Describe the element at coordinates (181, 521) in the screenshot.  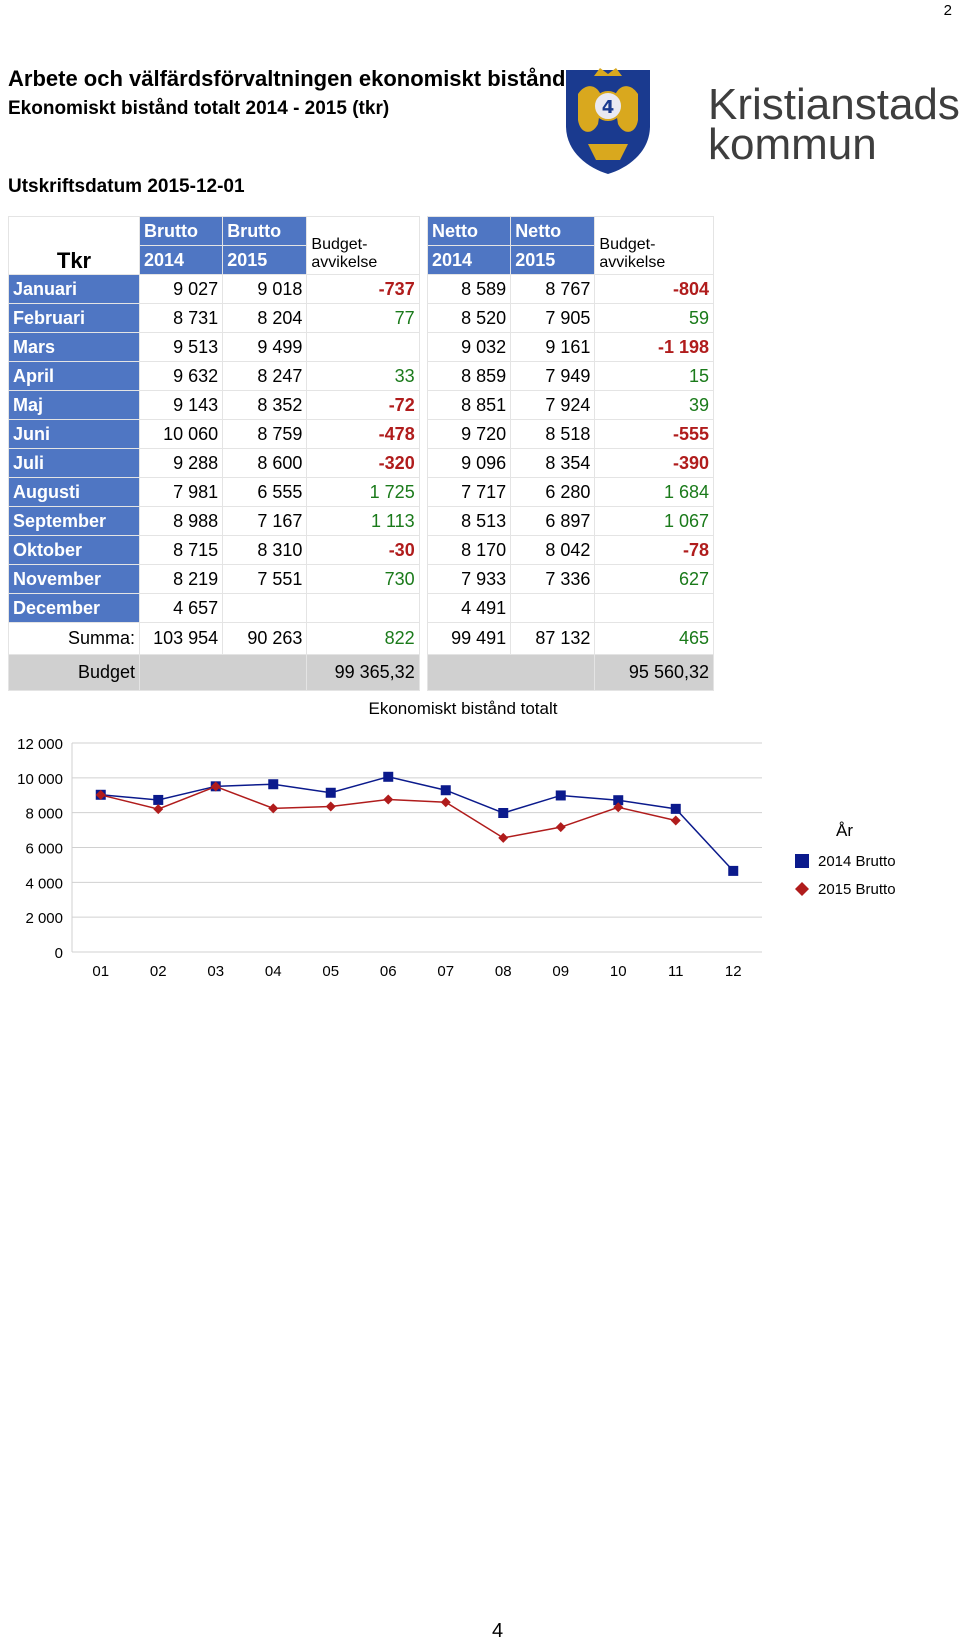
I see `brutto-2014-value: 8 988` at that location.